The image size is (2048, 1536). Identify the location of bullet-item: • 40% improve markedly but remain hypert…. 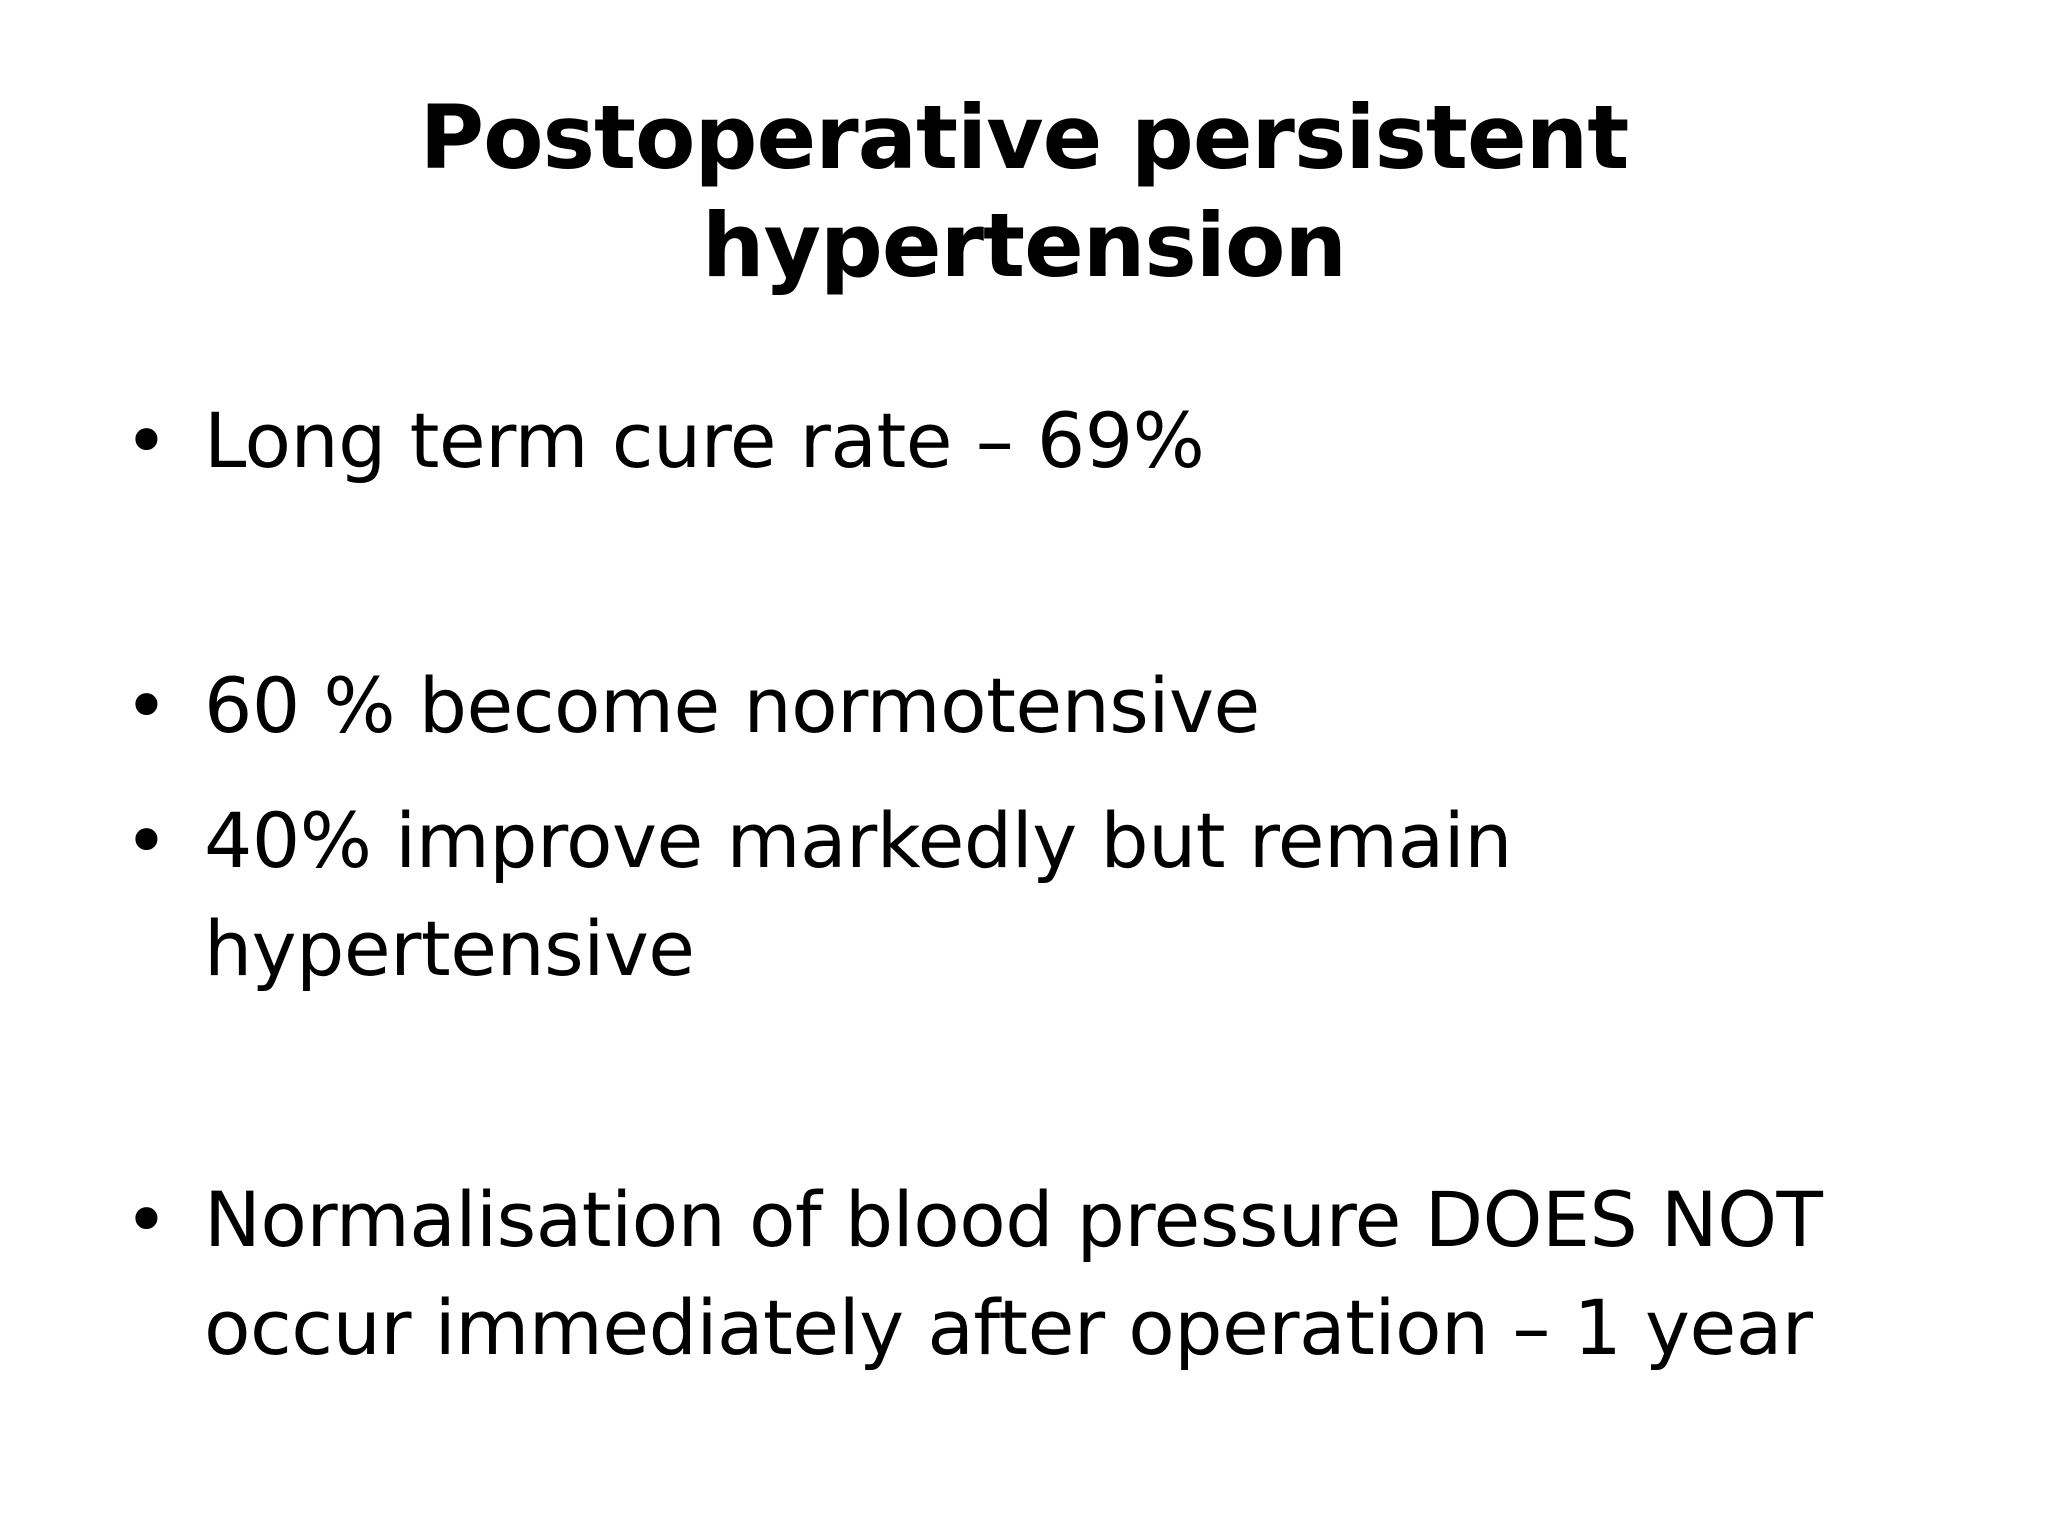
(1024, 895).